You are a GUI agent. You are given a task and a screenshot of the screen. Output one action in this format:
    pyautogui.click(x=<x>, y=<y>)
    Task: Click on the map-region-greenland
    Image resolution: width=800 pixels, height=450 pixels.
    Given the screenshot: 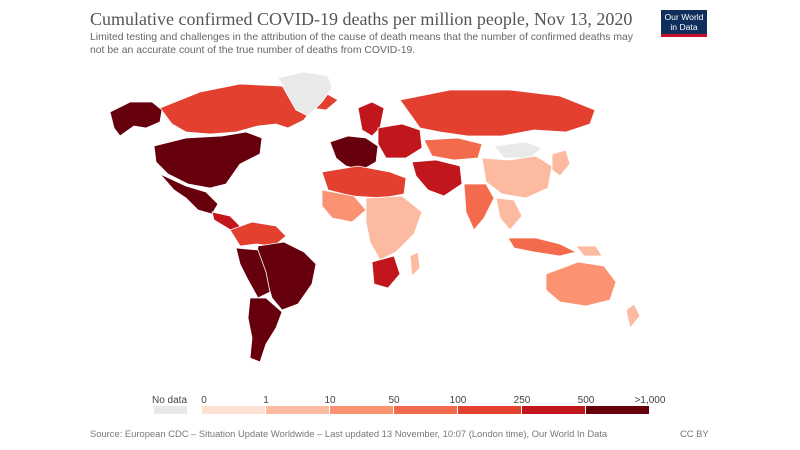 What is the action you would take?
    pyautogui.click(x=305, y=94)
    